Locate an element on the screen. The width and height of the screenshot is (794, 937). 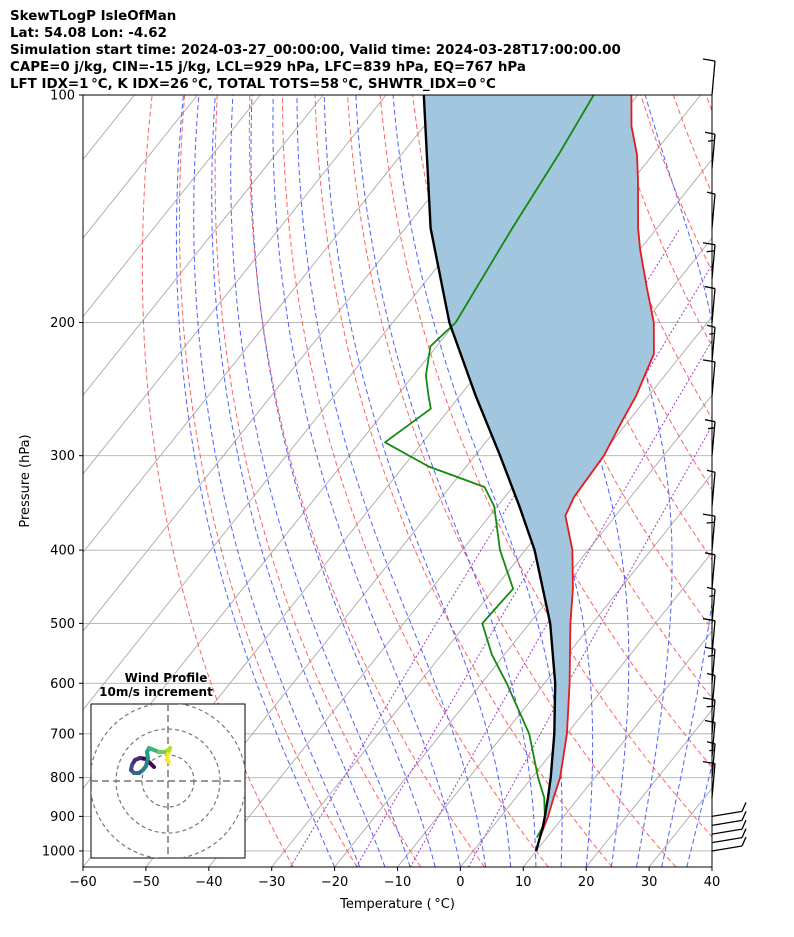
hodograph-trace-segment is located at coordinates (168, 761).